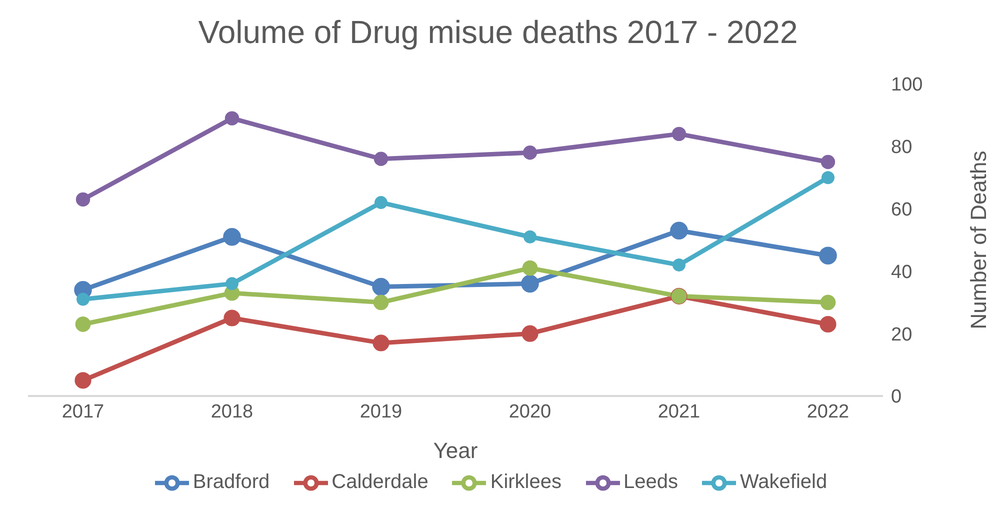 The height and width of the screenshot is (518, 996). I want to click on y-tick-label: 0, so click(896, 397).